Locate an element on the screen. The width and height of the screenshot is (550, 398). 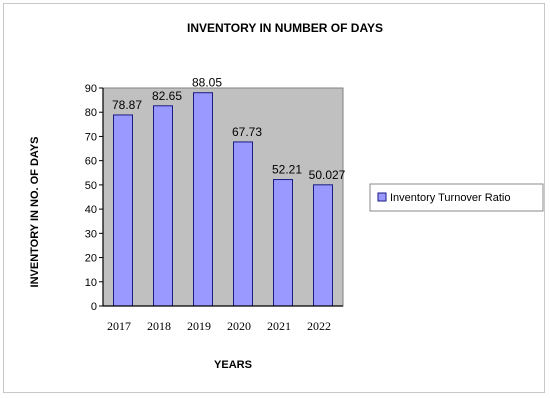
y-tick-label: 30 is located at coordinates (91, 234).